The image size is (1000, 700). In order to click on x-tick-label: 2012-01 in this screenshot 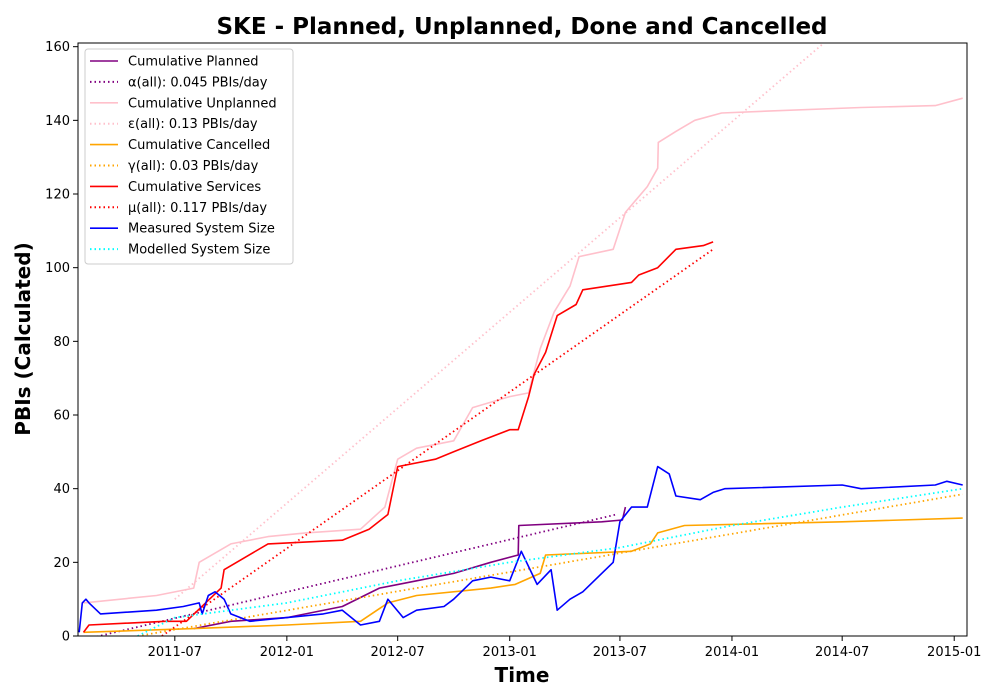, I will do `click(287, 652)`.